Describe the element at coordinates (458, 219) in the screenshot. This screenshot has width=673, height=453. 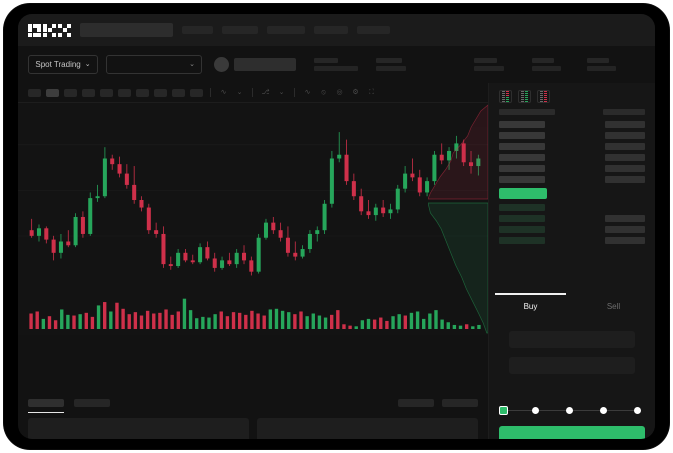
I see `depth-chart-overlay` at that location.